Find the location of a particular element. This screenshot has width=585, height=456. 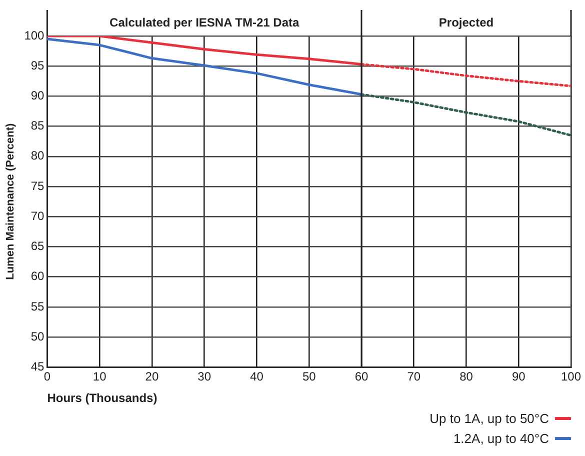

x-tick-label: 0 is located at coordinates (47, 377).